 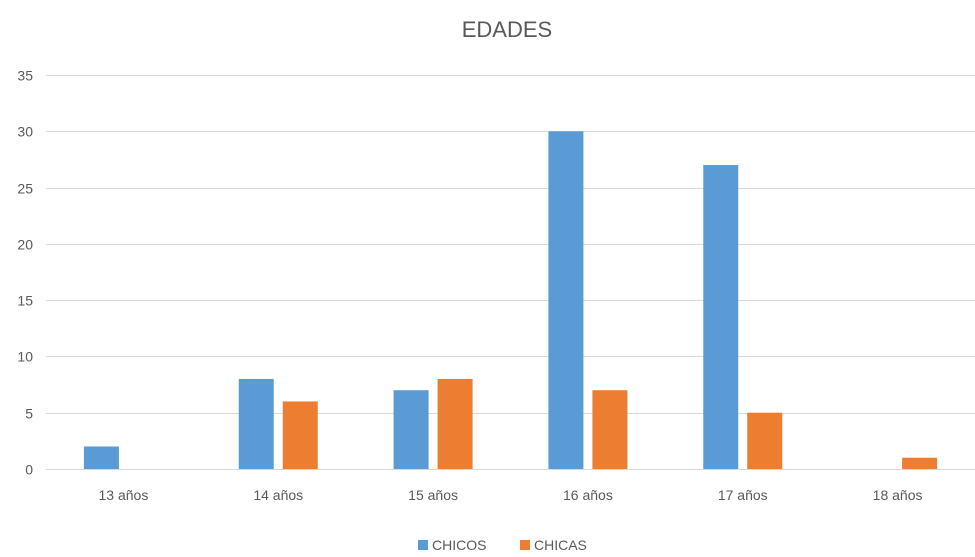 I want to click on legend-label-chicas: CHICAS, so click(x=560, y=545).